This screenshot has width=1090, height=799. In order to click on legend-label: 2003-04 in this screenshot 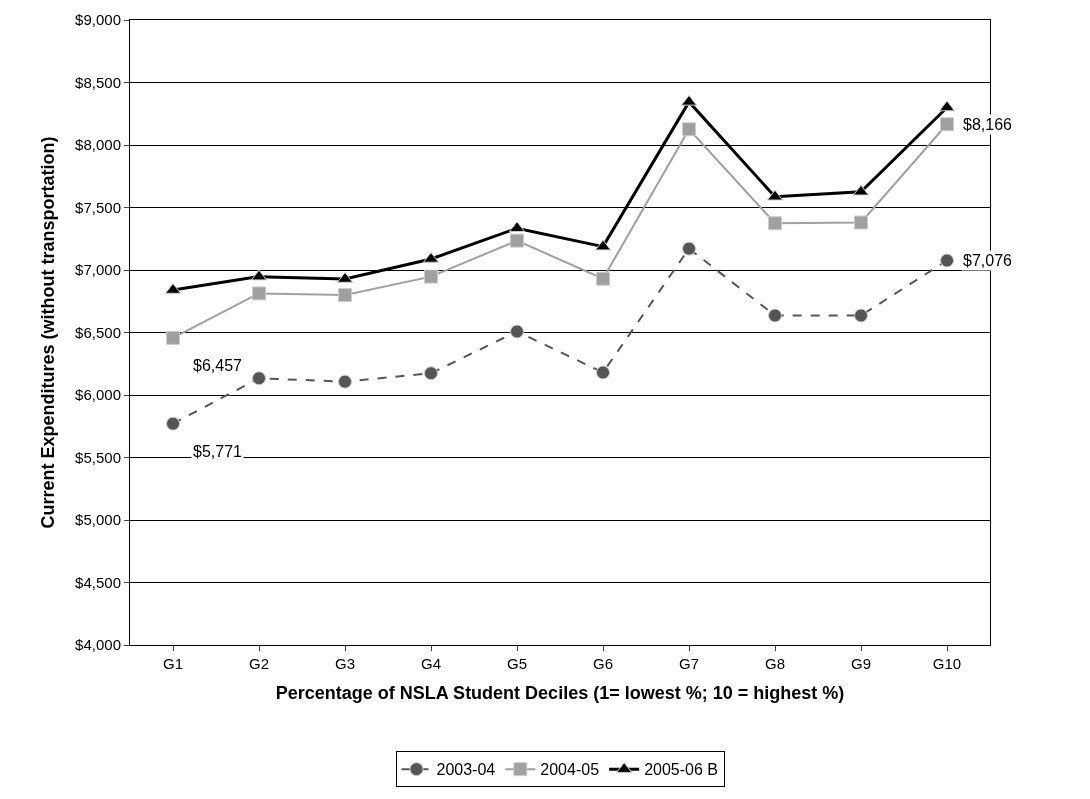, I will do `click(466, 770)`.